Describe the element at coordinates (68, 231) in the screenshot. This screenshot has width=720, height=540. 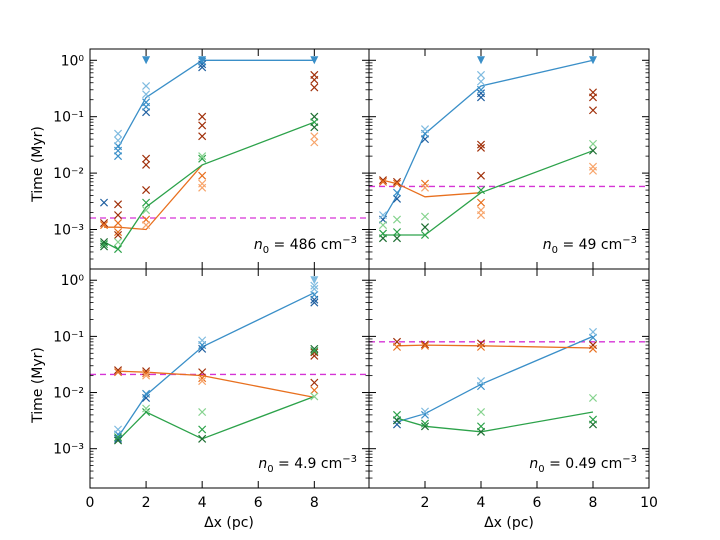
I see `y-tick-label: 10⁻³` at that location.